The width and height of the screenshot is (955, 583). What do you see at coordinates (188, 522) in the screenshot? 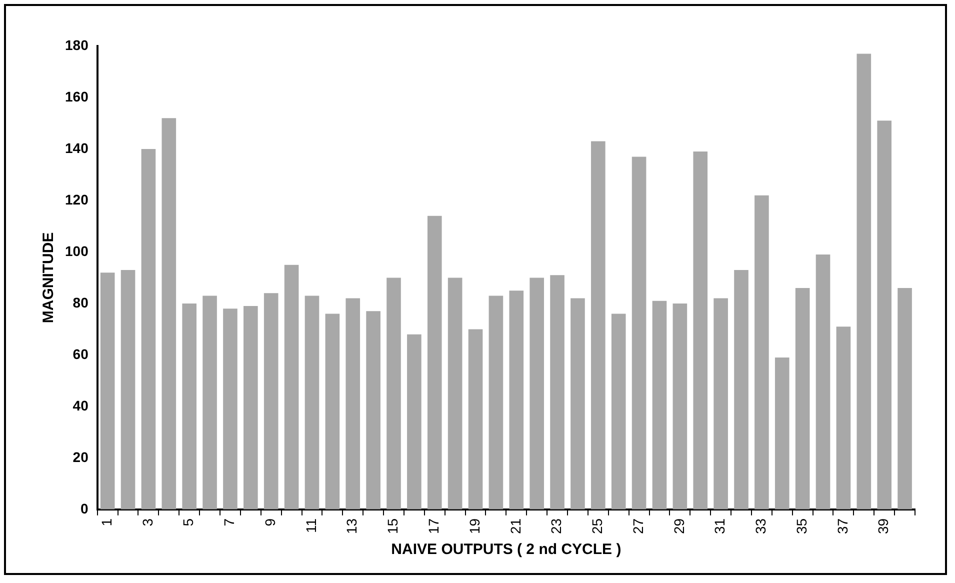
I see `x-tick-label: 5` at bounding box center [188, 522].